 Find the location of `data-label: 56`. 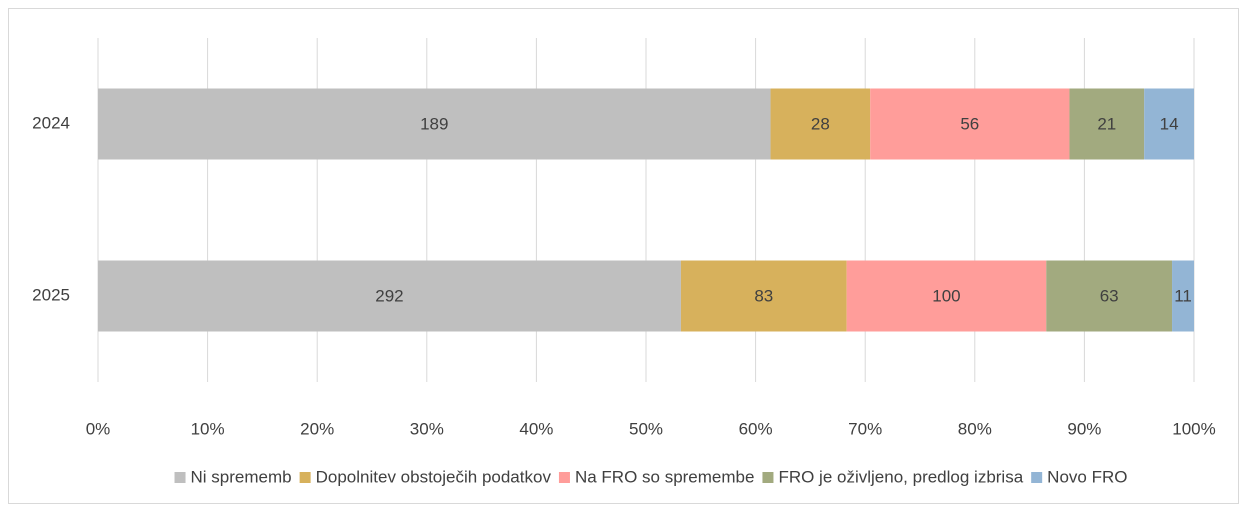

data-label: 56 is located at coordinates (969, 123).